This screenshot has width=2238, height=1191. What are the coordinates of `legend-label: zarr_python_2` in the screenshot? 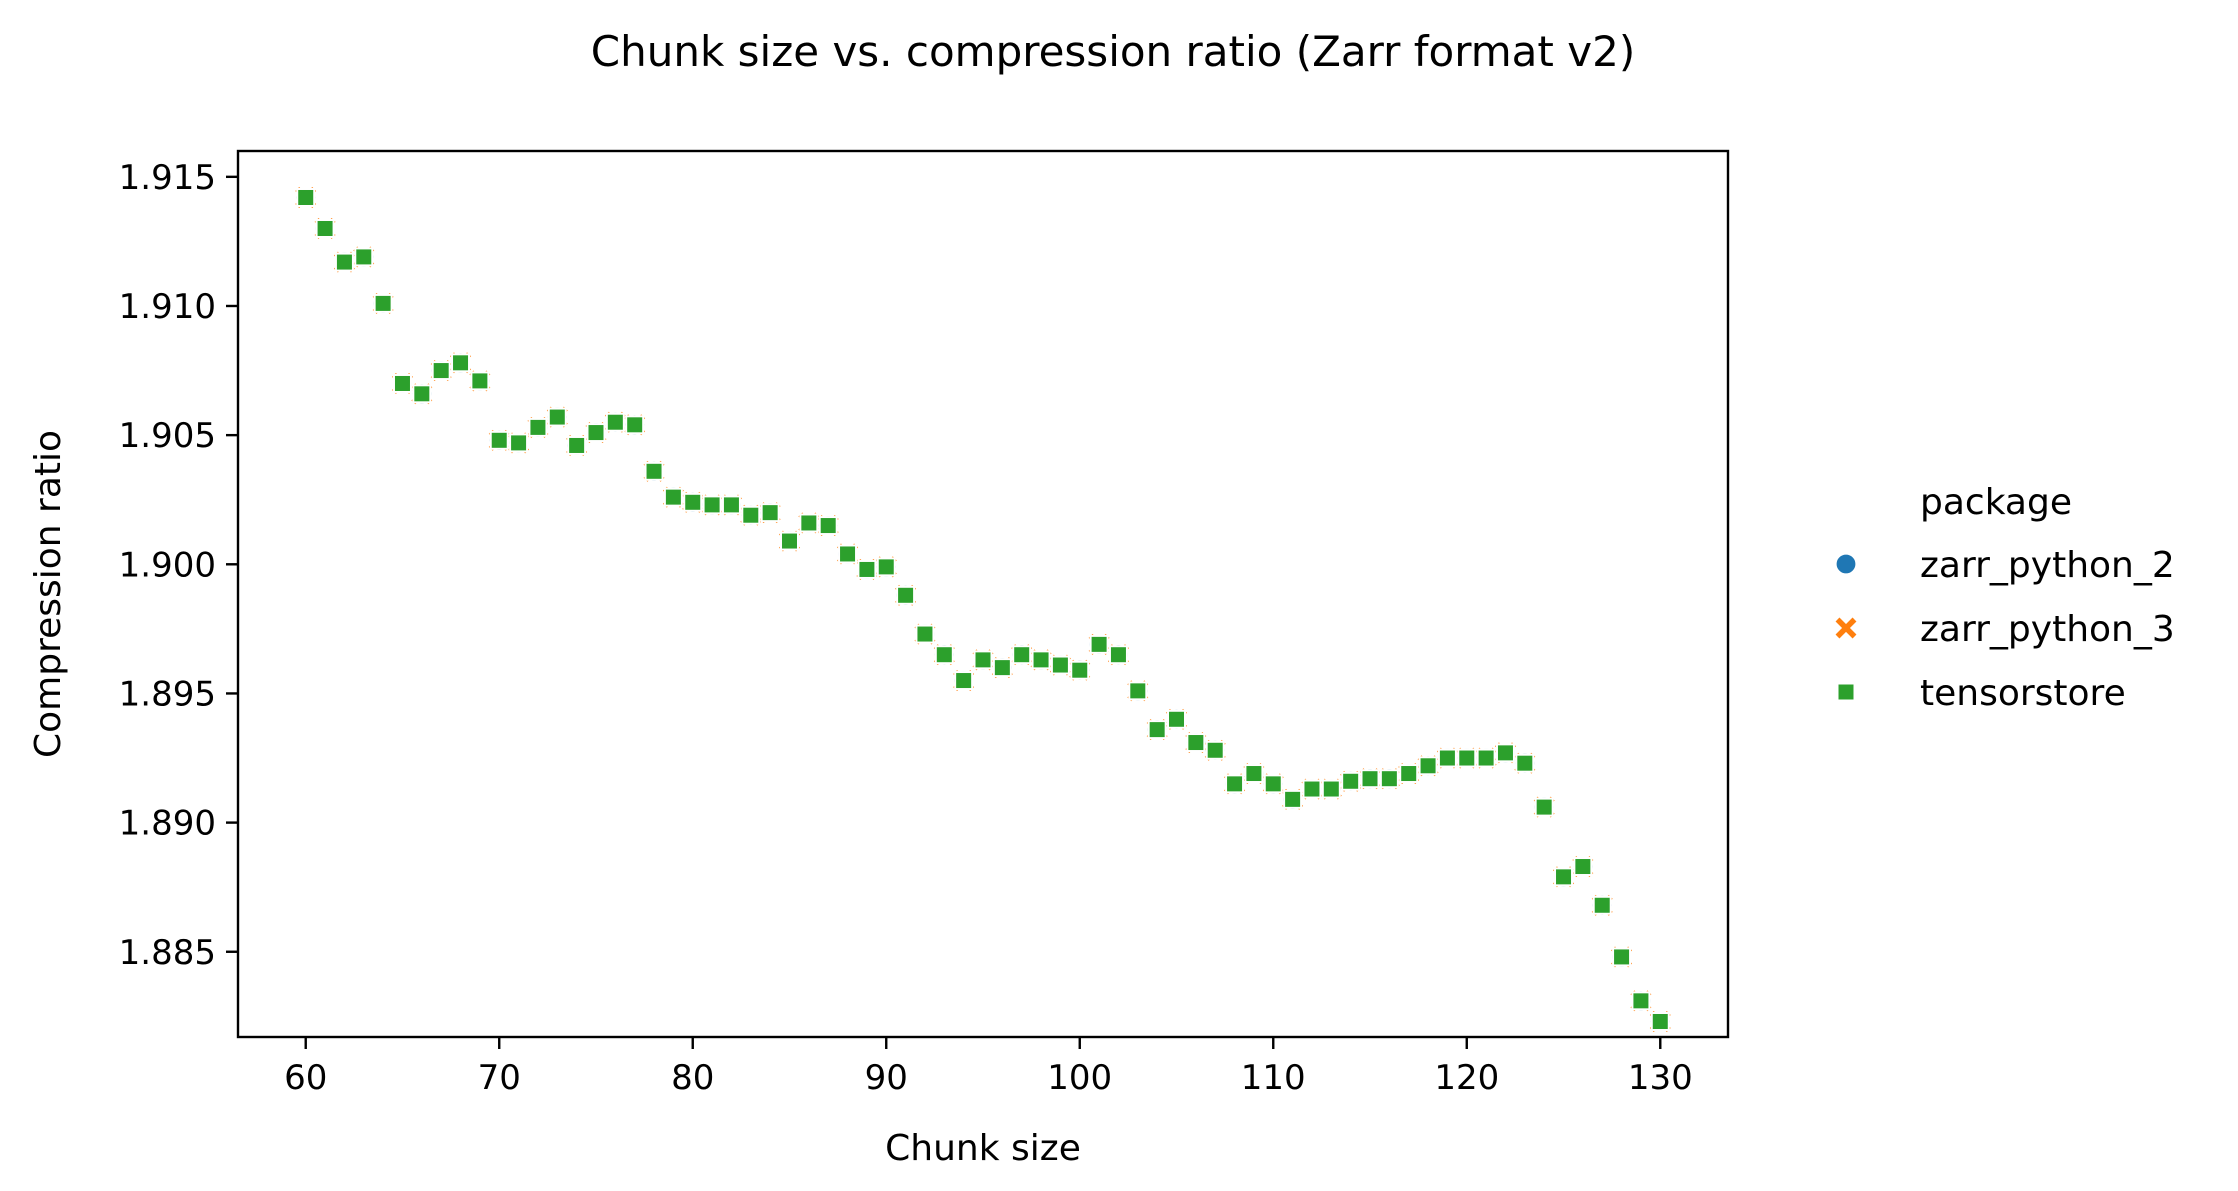 It's located at (2047, 565).